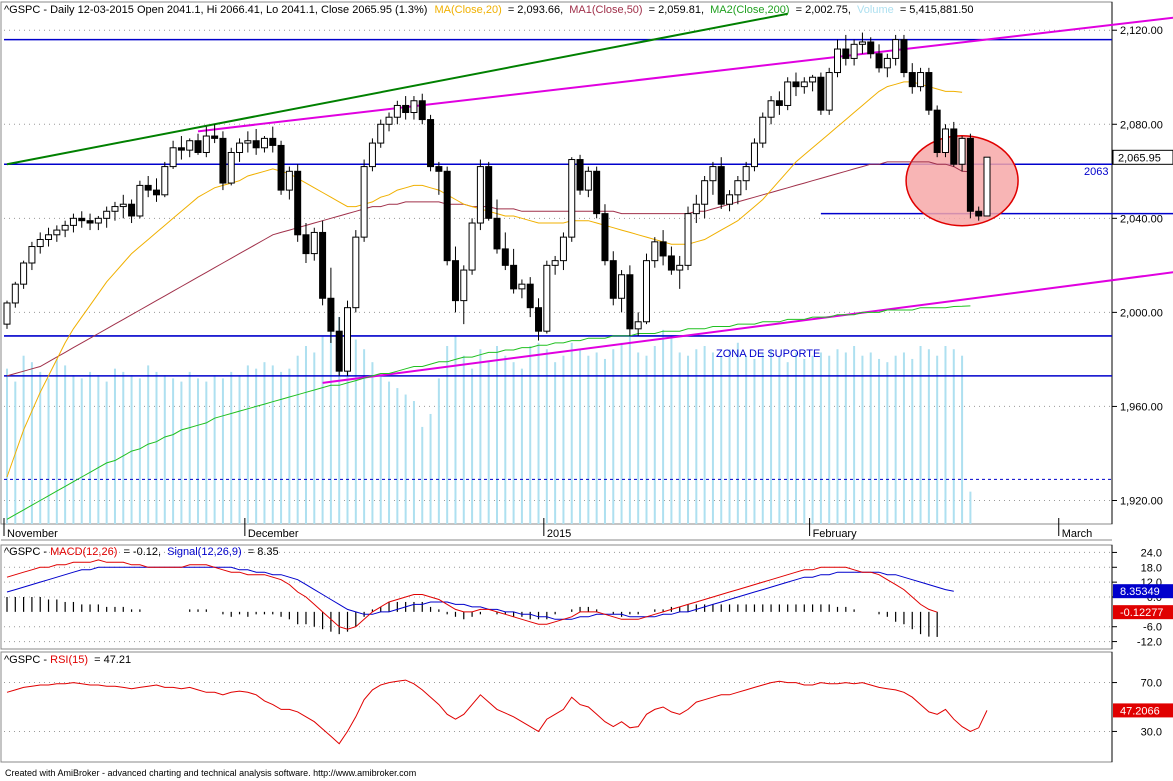 This screenshot has width=1173, height=781. Describe the element at coordinates (685, 74) in the screenshot. I see `upper-channel-line` at that location.